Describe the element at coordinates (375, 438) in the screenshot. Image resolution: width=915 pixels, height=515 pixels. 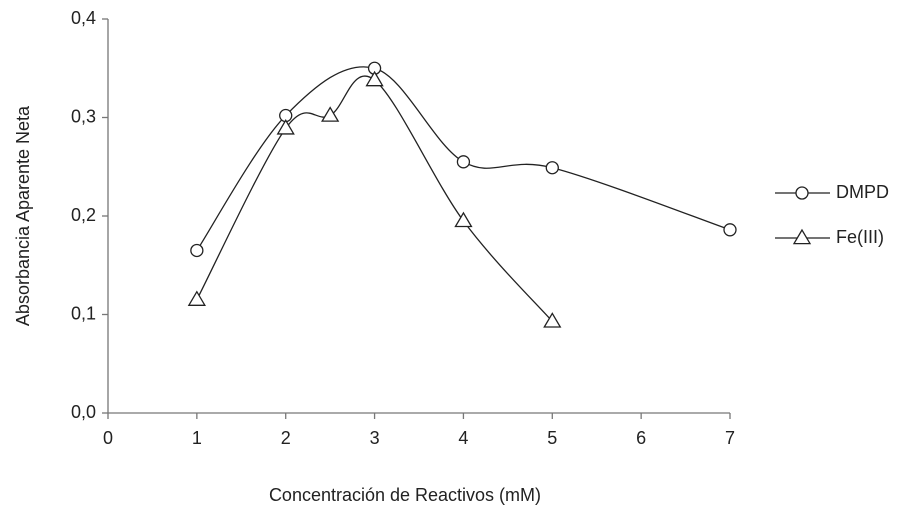
I see `x-tick-label: 3` at that location.